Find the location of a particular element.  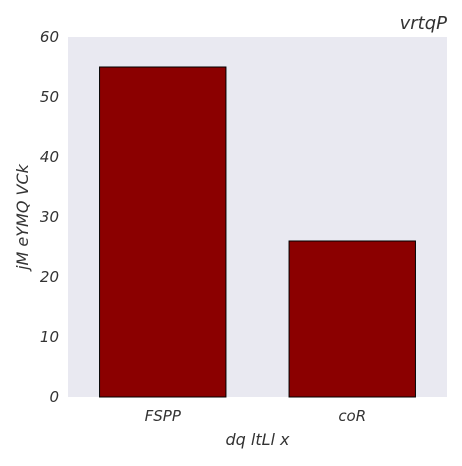

y-tick-label: 20 is located at coordinates (49, 277).